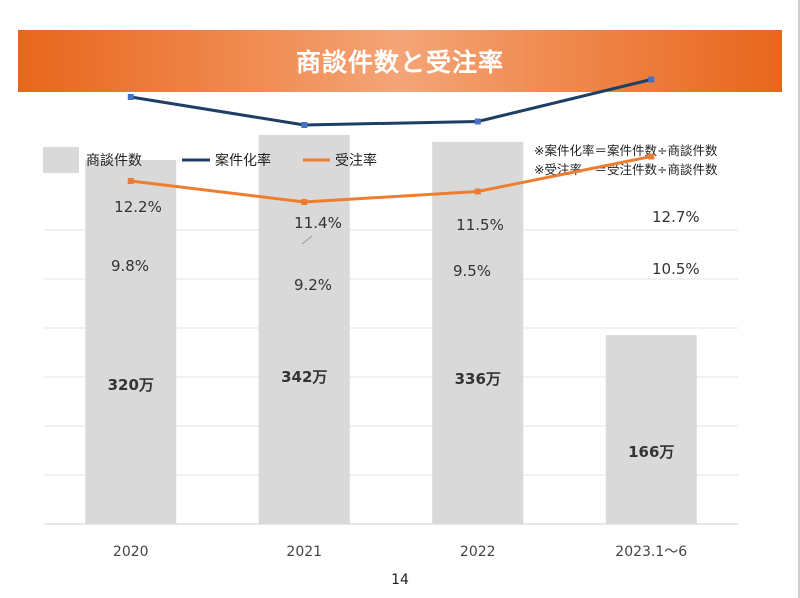 Image resolution: width=800 pixels, height=598 pixels. I want to click on order-rate-label: 9.5%, so click(472, 271).